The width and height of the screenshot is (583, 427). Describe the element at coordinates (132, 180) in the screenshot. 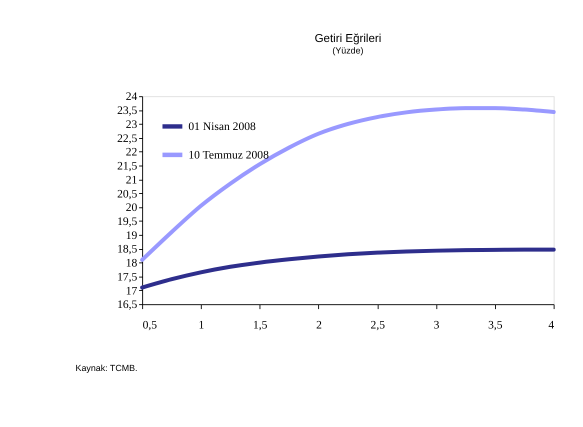

I see `y-tick-label: 21` at that location.